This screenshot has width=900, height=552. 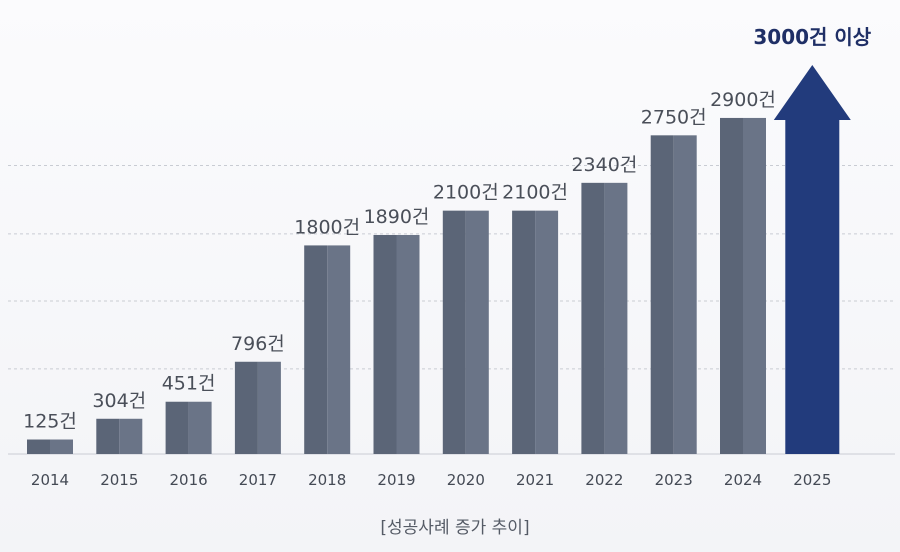 What do you see at coordinates (812, 480) in the screenshot?
I see `x-tick-label-2025: 2025` at bounding box center [812, 480].